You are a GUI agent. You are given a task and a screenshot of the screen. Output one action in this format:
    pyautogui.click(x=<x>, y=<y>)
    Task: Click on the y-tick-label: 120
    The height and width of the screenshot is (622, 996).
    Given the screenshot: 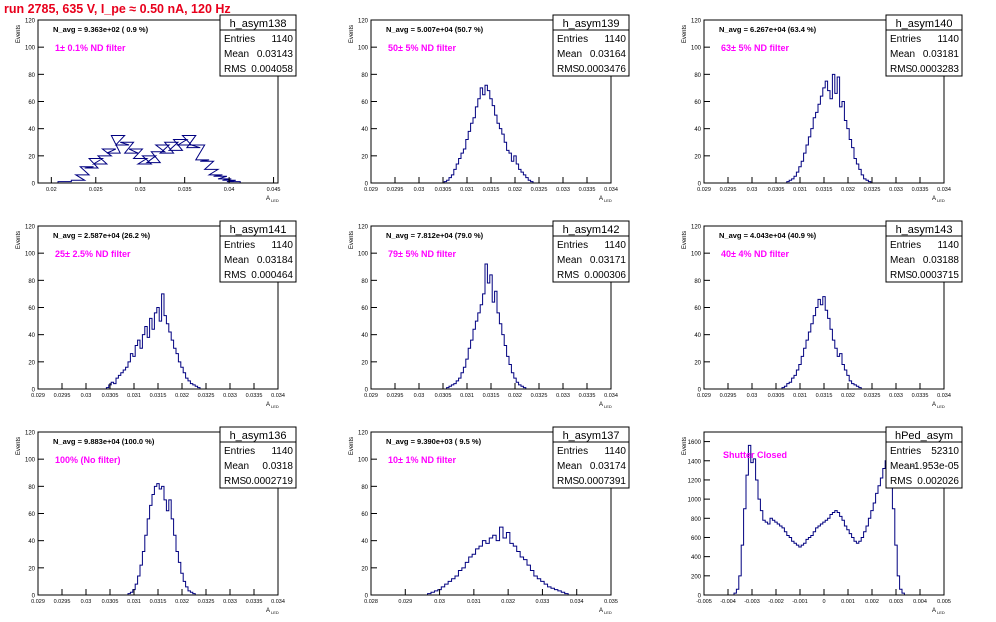 What is the action you would take?
    pyautogui.click(x=363, y=228)
    